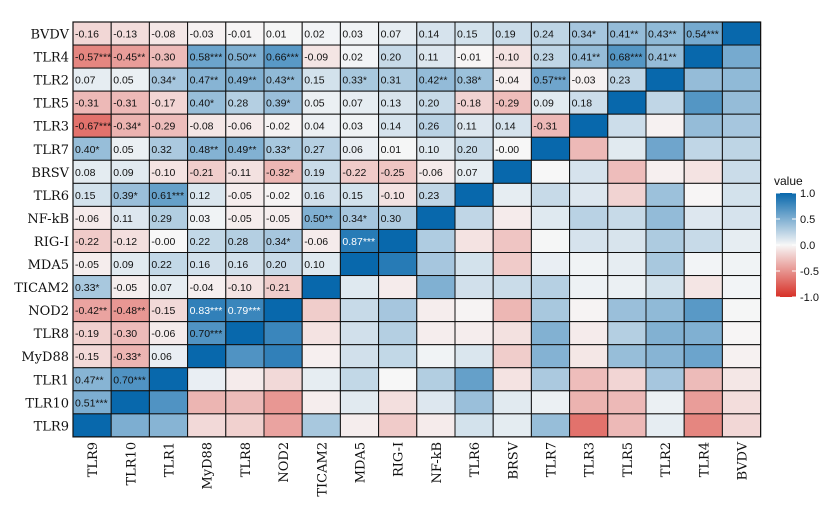 Image resolution: width=837 pixels, height=526 pixels. What do you see at coordinates (391, 104) in the screenshot?
I see `cell-value-label: 0.13` at bounding box center [391, 104].